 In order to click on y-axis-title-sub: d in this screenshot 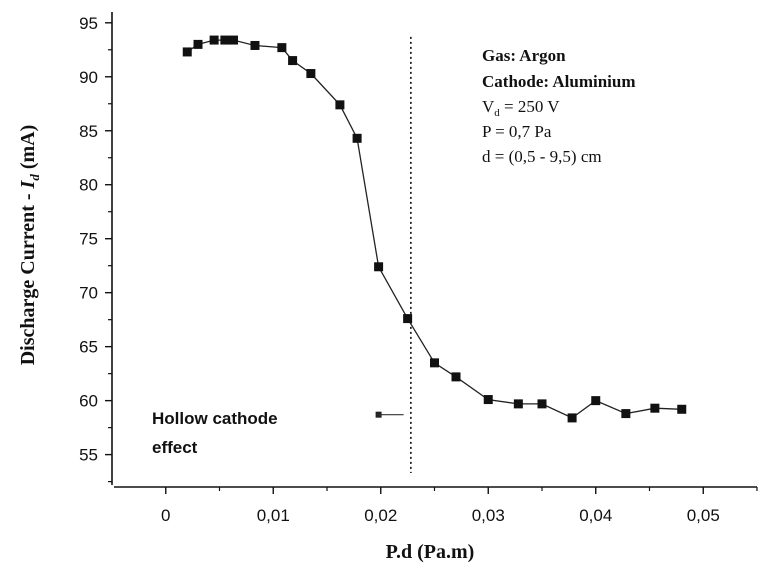, I will do `click(34, 177)`.